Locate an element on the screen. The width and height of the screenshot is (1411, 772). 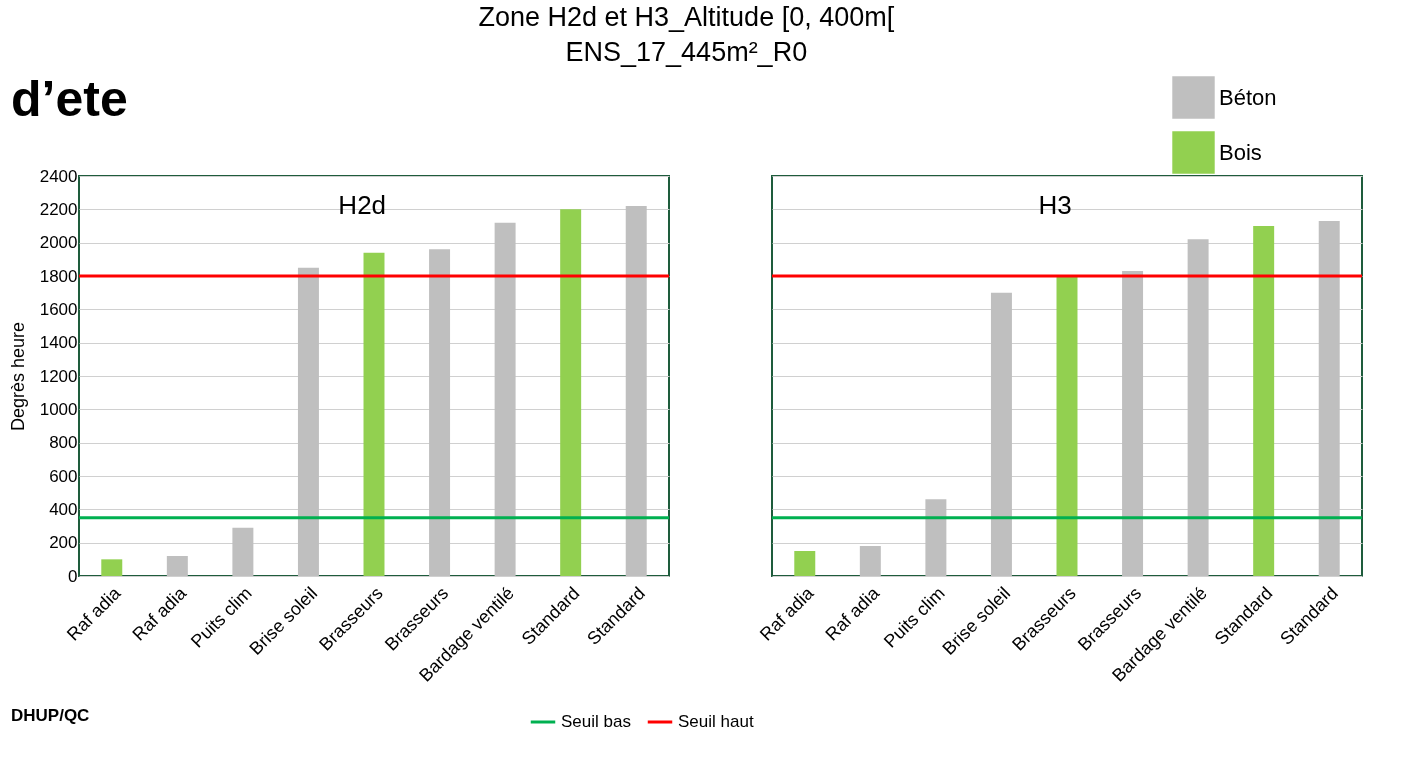
legend-label: Béton is located at coordinates (1248, 97).